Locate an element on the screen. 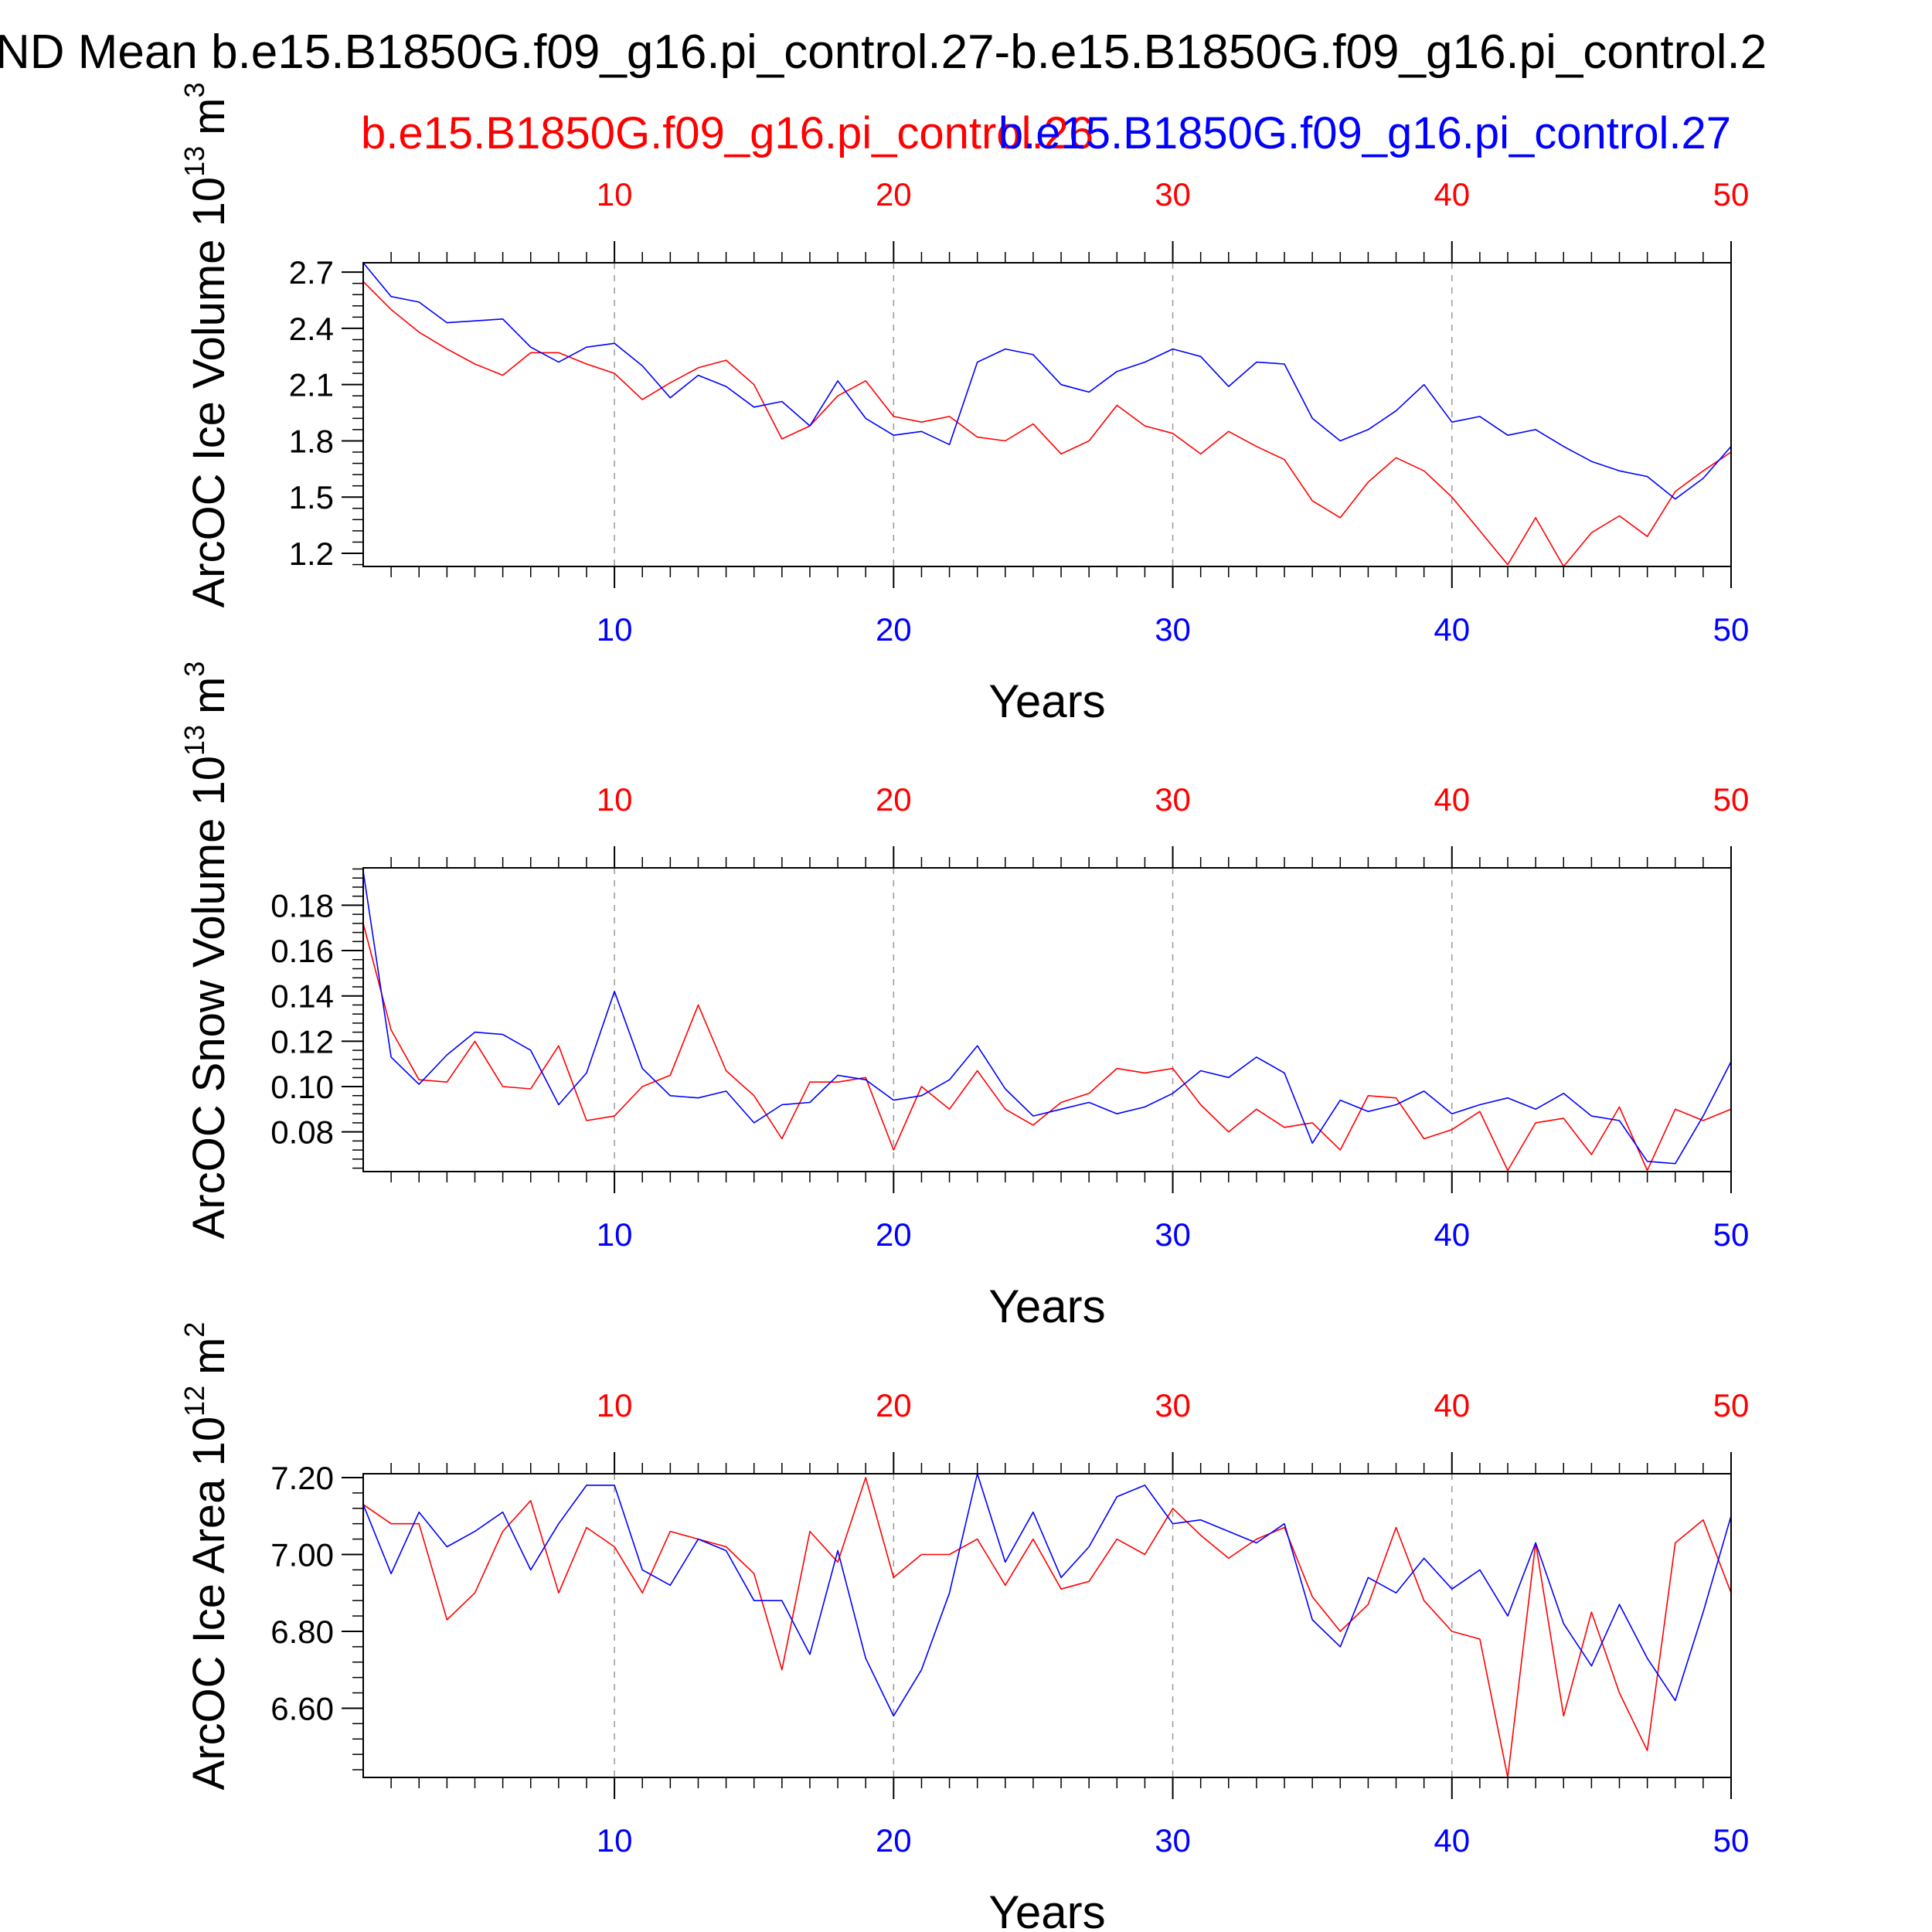  y-tick-label: 7.20 is located at coordinates (302, 1478).